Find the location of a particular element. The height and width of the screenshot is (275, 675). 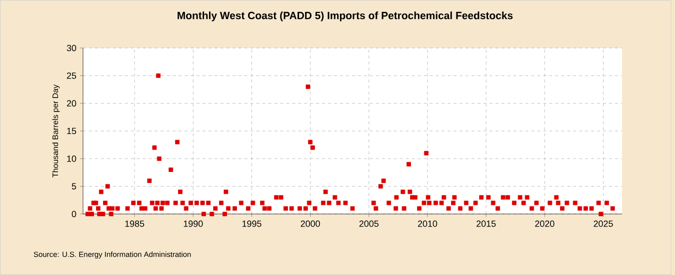

x-tick-label: 2000 is located at coordinates (310, 223).